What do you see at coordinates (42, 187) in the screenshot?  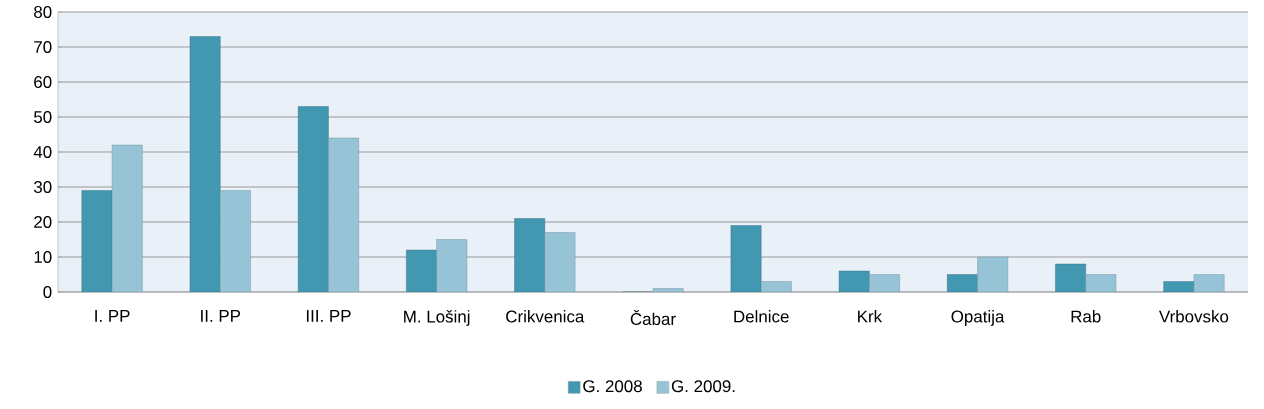 I see `y-tick-label: 30` at bounding box center [42, 187].